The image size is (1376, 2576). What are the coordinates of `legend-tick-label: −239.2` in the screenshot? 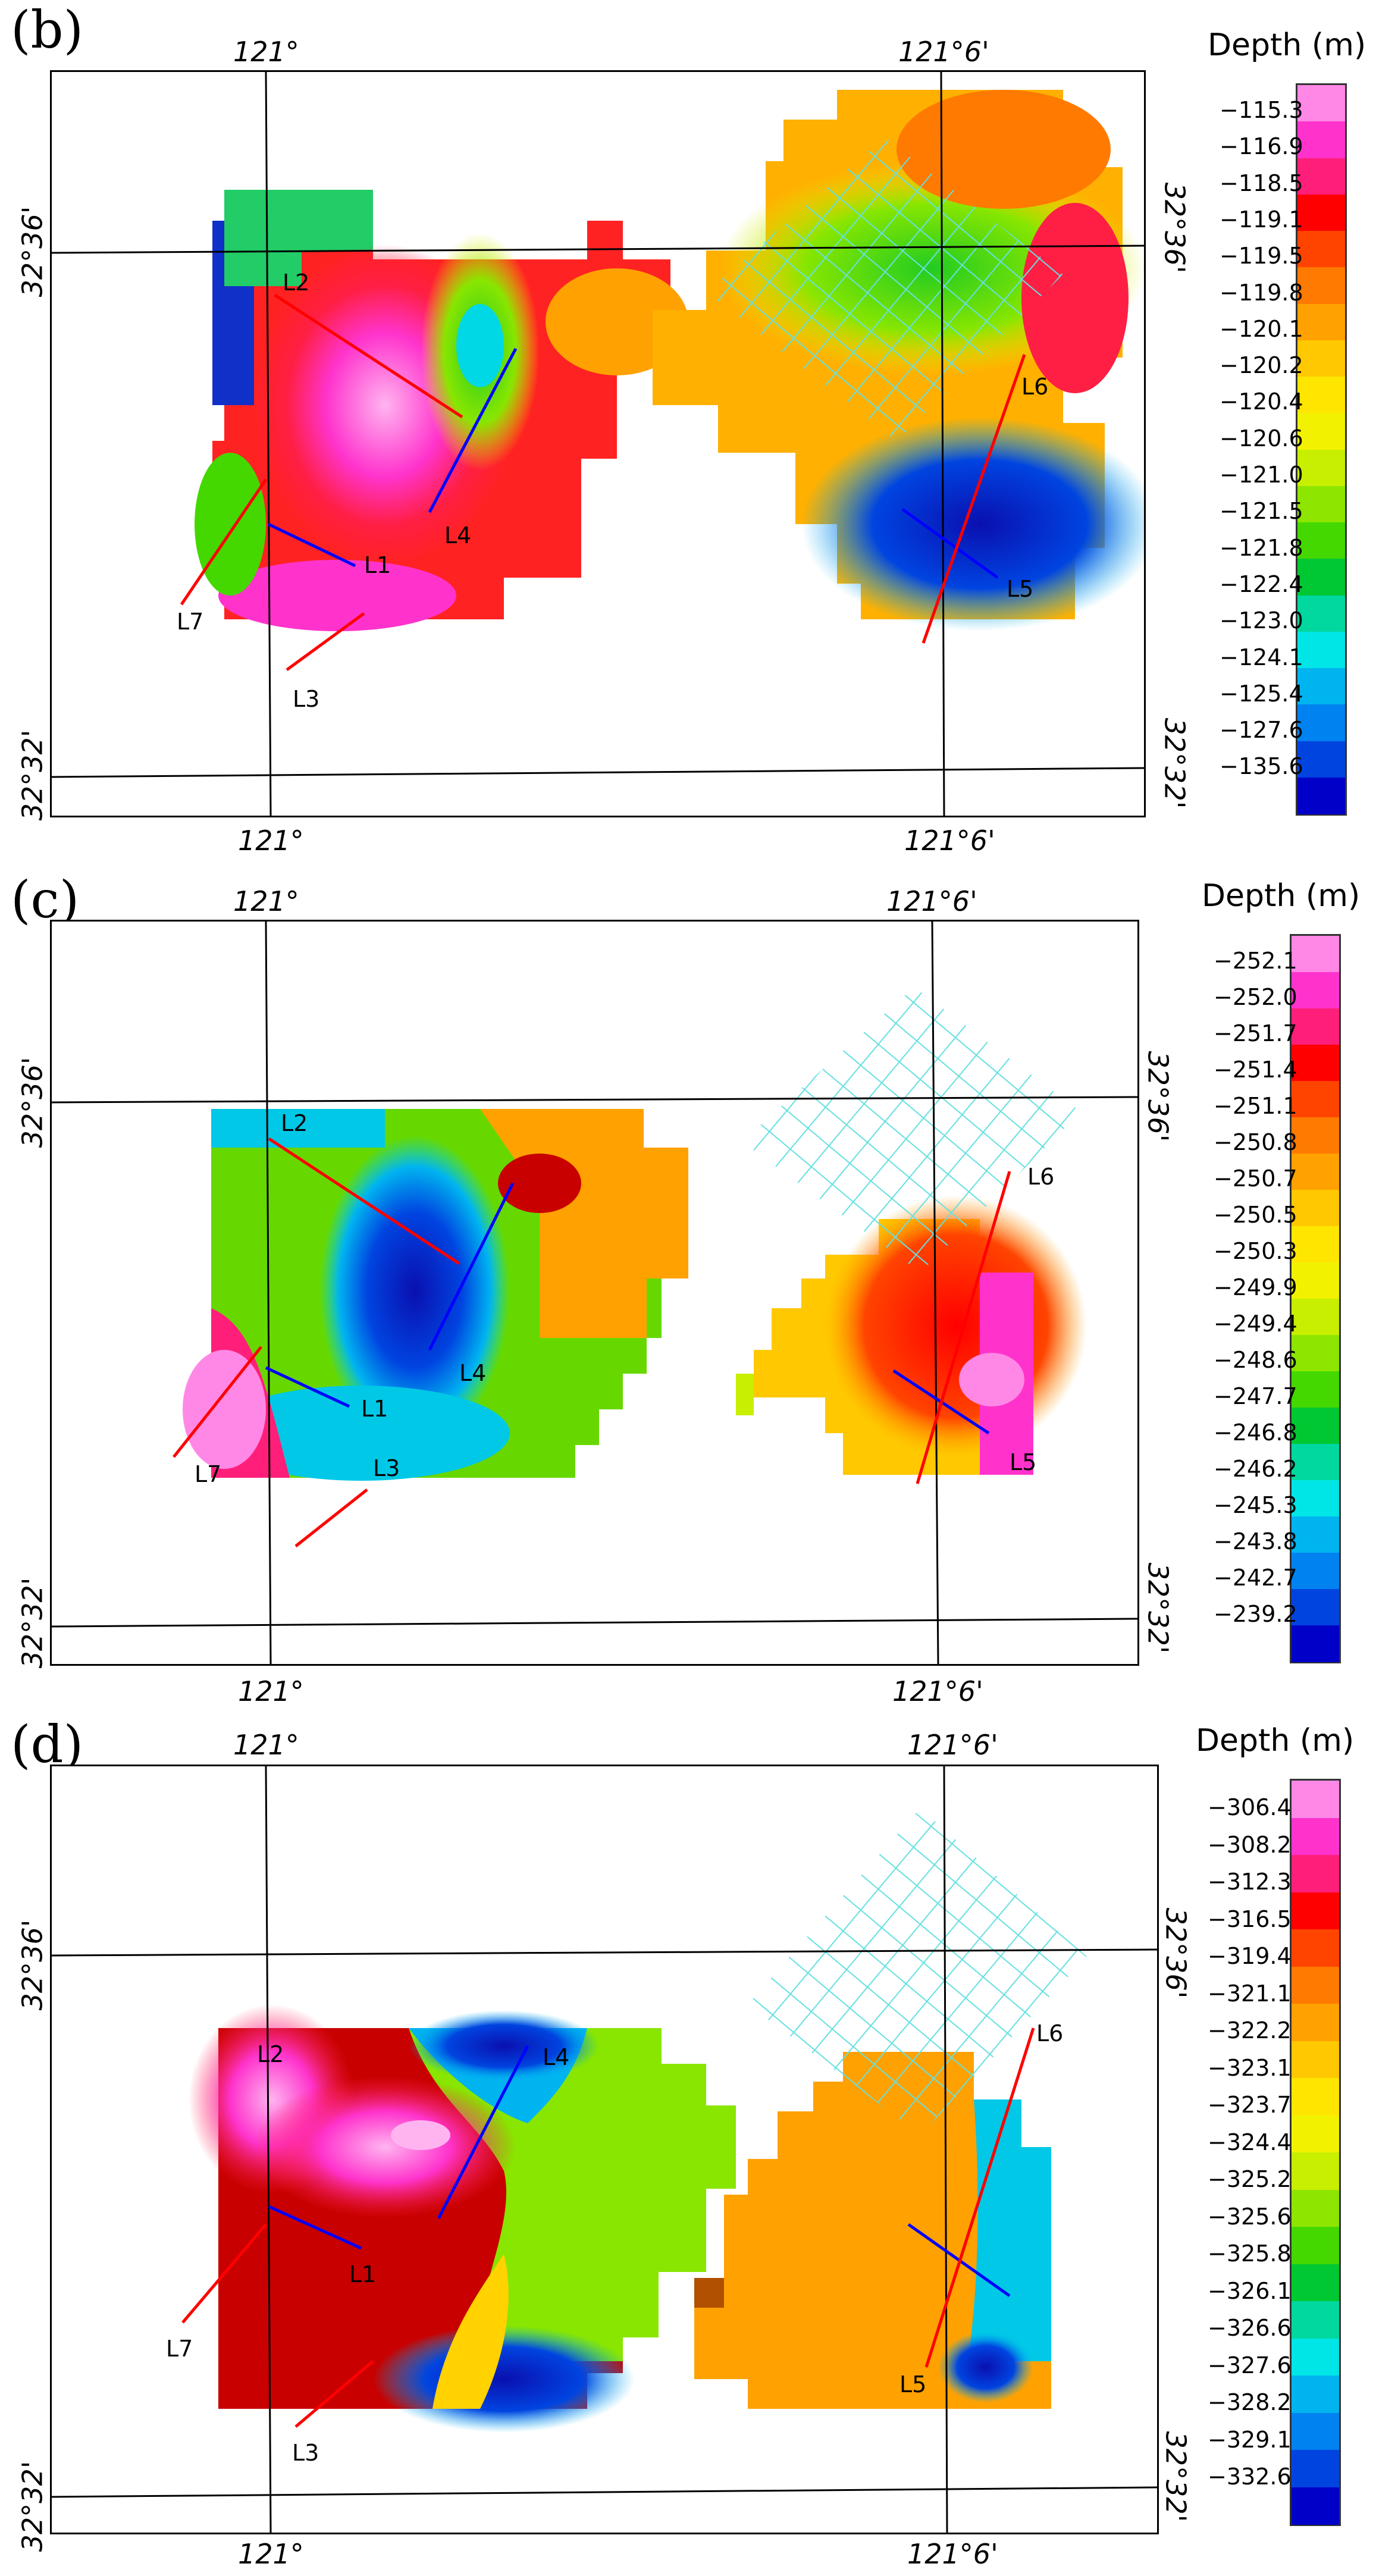 It's located at (1255, 1614).